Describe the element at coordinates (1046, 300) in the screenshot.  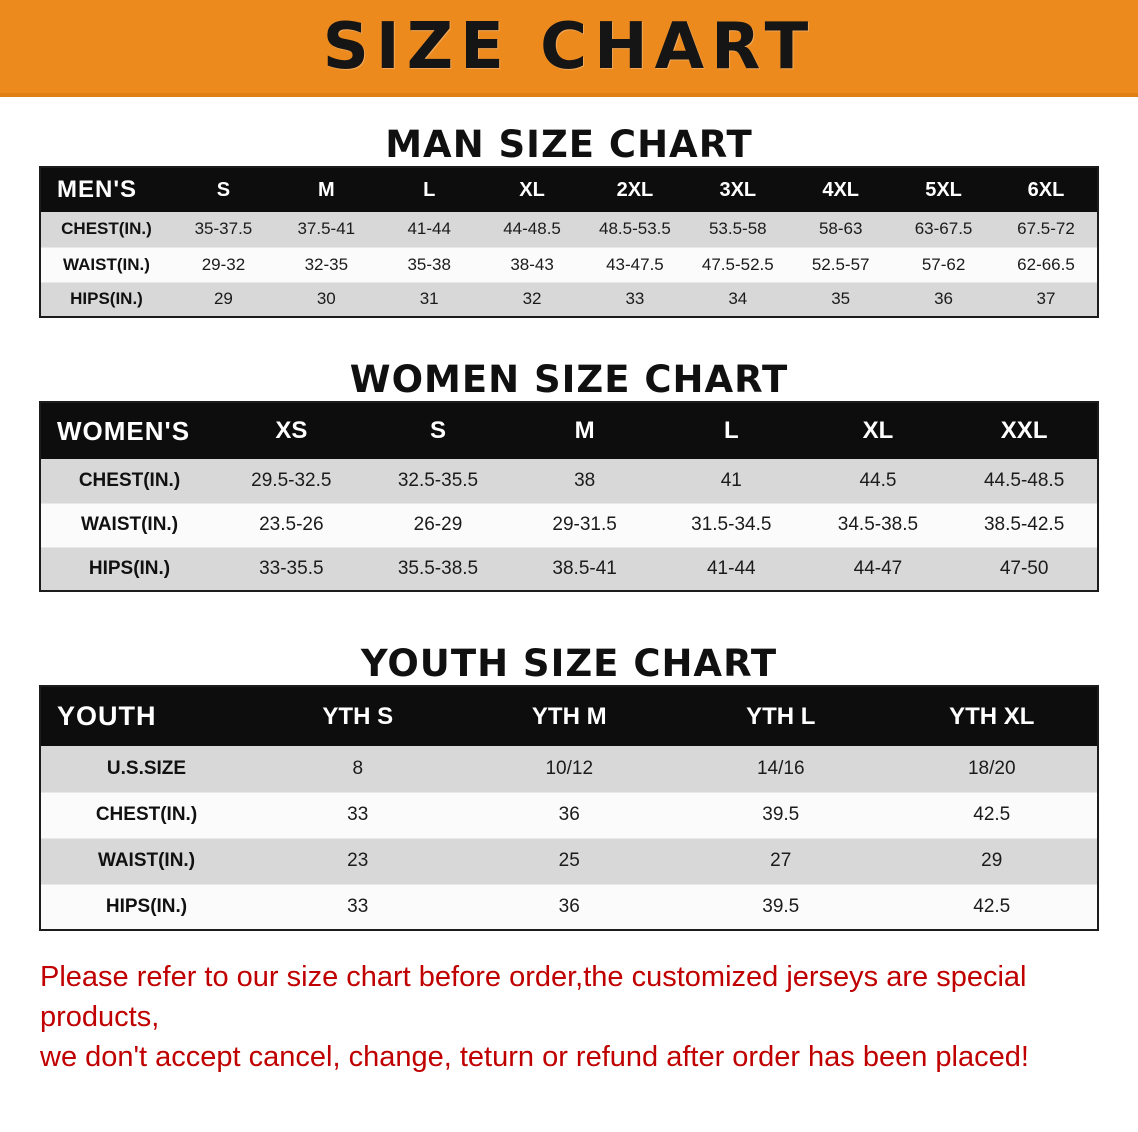
I see `table-cell: 37` at that location.